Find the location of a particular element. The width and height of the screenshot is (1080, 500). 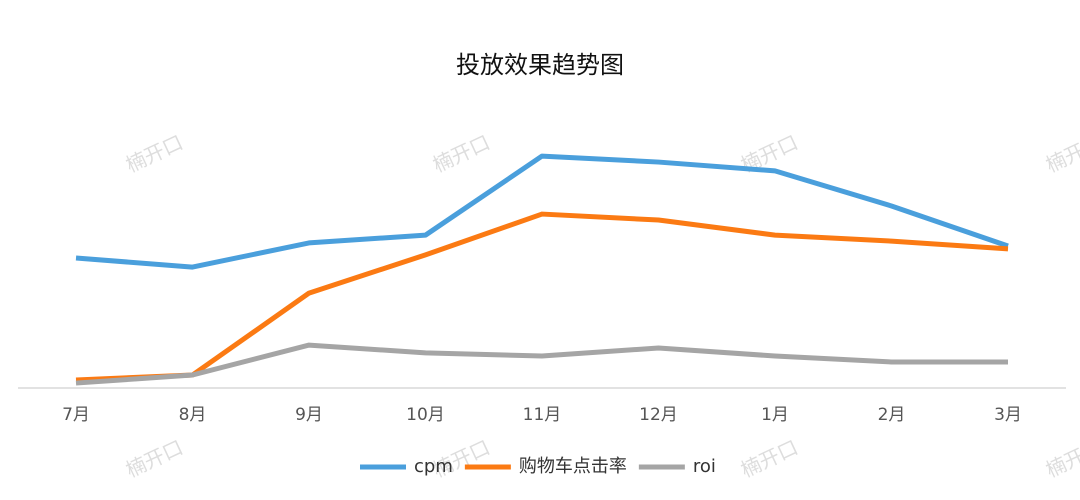

x-tick-label: 12月 is located at coordinates (658, 415).